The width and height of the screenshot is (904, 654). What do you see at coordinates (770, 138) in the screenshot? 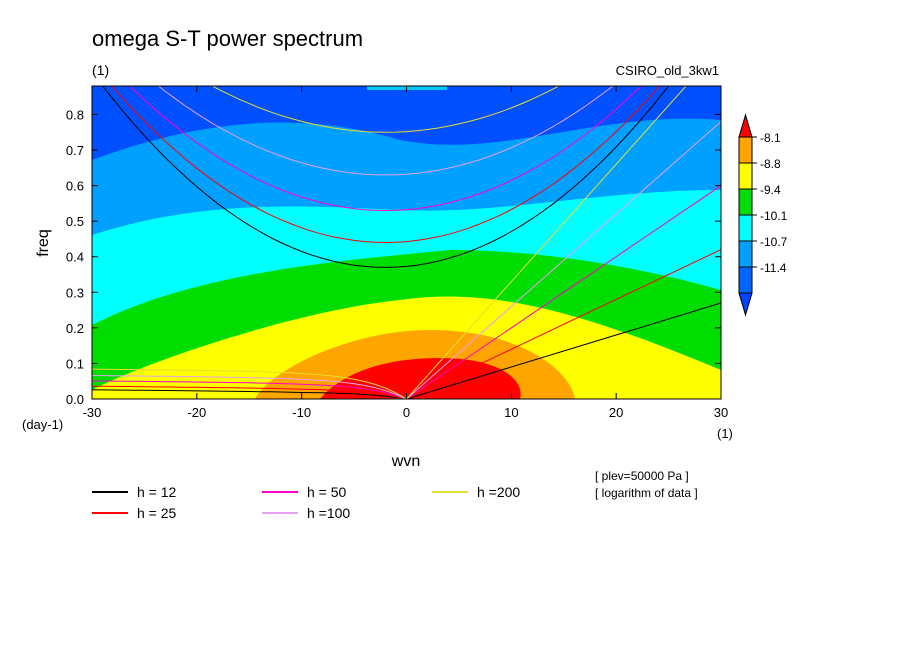
I see `colorbar-label: -8.1` at bounding box center [770, 138].